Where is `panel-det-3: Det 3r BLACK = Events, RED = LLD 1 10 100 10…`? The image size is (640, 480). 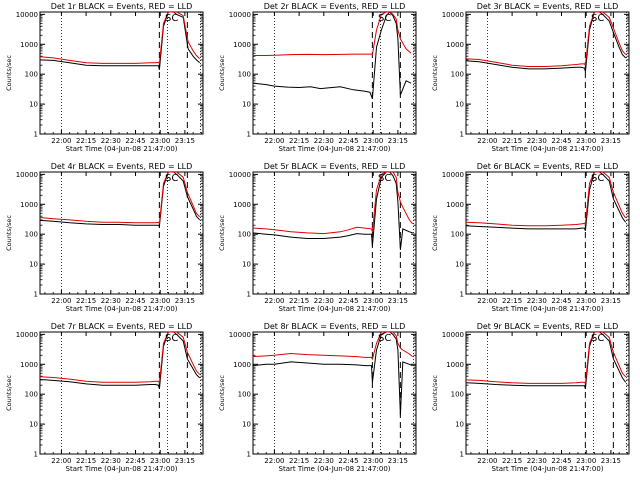 panel-det-3: Det 3r BLACK = Events, RED = LLD 1 10 100 10… is located at coordinates (530, 77).